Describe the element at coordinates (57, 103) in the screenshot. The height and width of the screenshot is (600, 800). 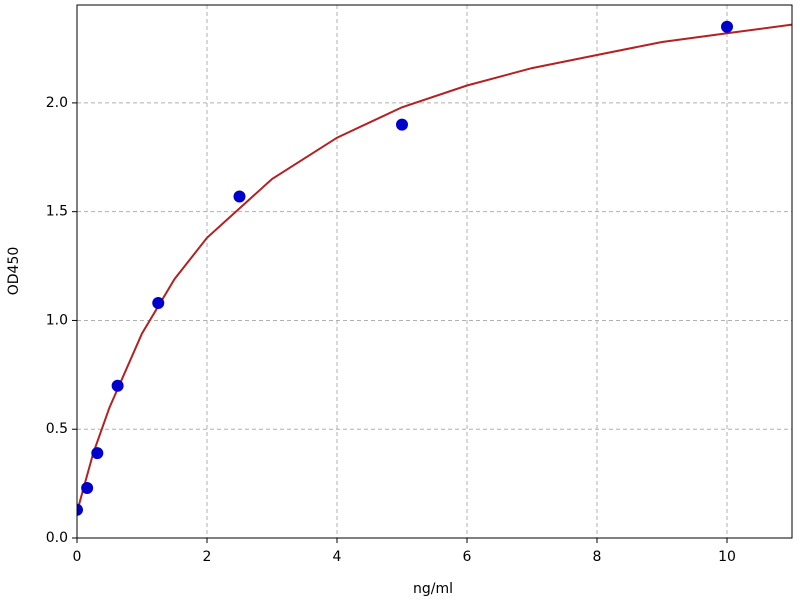
I see `y-tick-label: 2.0` at that location.